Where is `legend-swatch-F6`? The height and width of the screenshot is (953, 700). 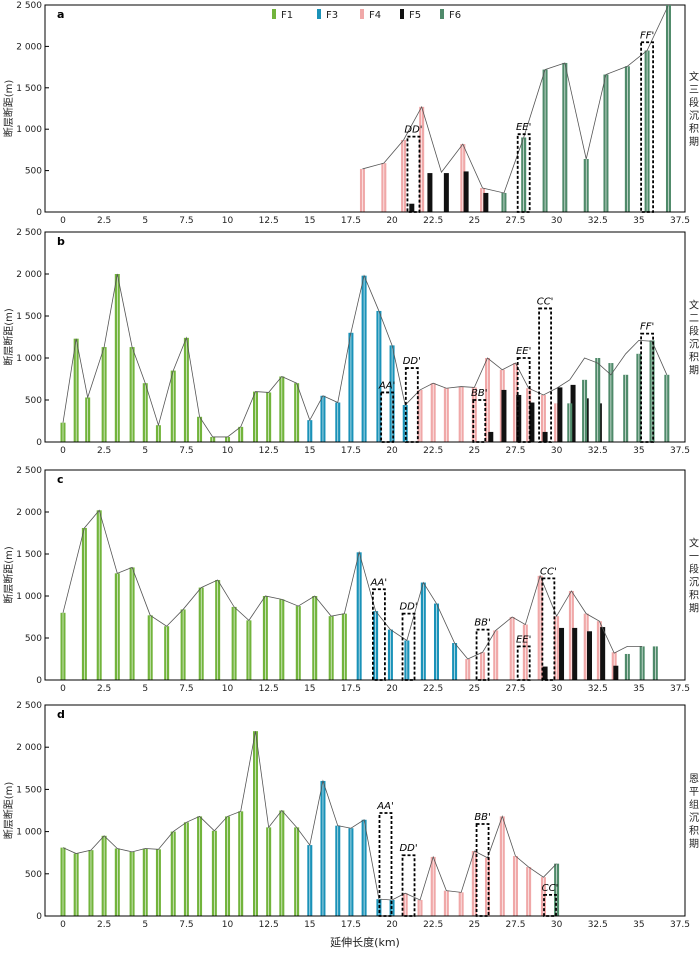 legend-swatch-F6 is located at coordinates (442, 14).